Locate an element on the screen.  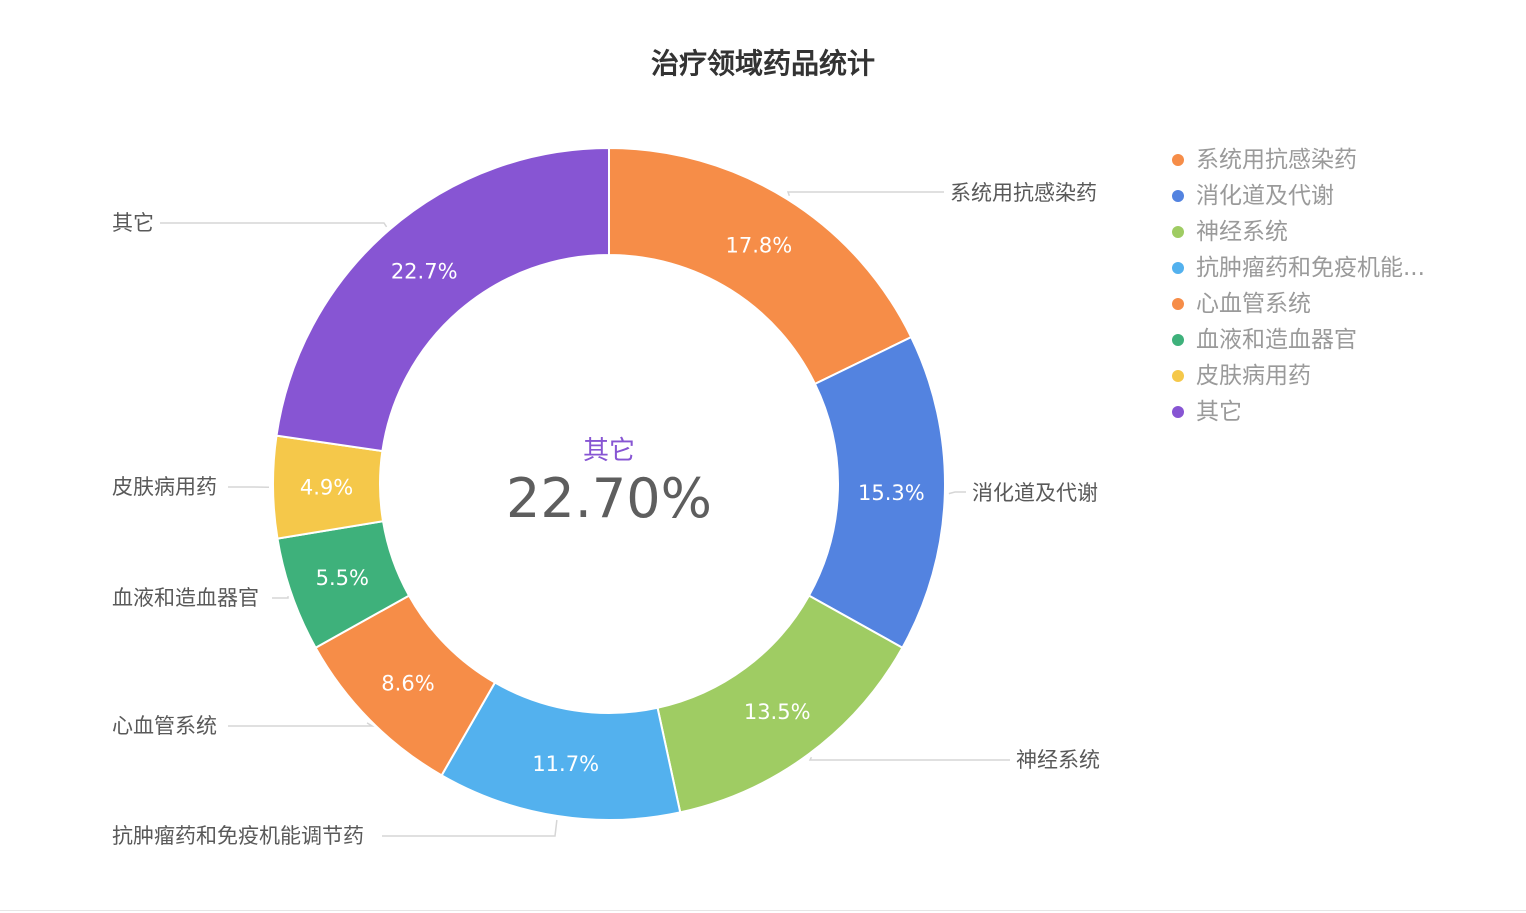
legend-label: 消化道及代谢 is located at coordinates (1265, 196).